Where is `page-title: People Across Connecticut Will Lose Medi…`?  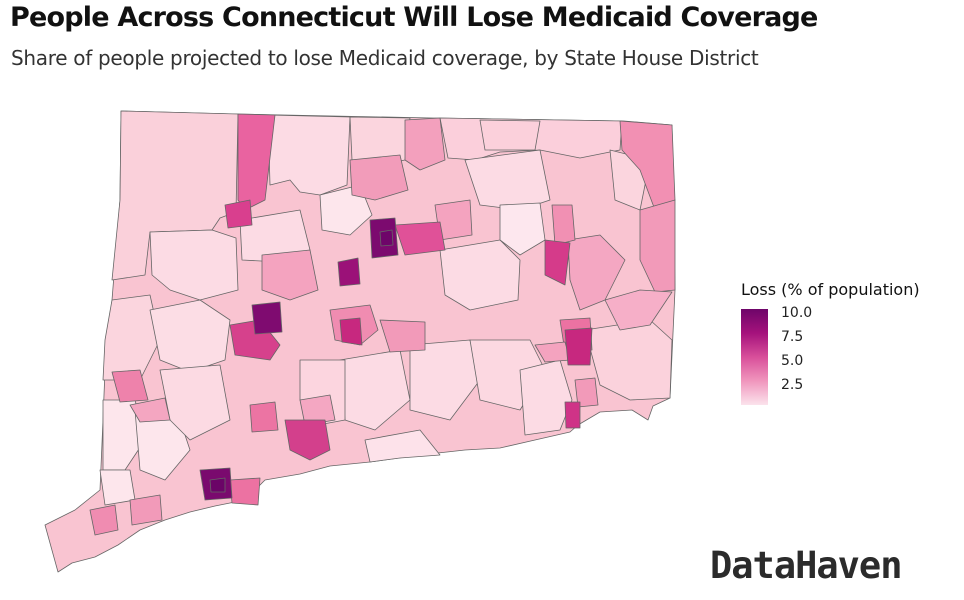 page-title: People Across Connecticut Will Lose Medi… is located at coordinates (414, 17).